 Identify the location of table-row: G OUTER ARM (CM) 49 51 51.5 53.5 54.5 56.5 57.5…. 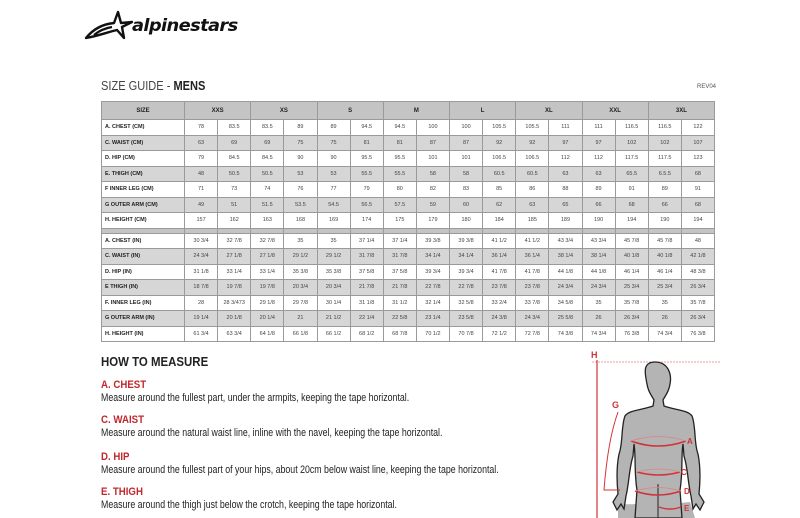
(408, 204).